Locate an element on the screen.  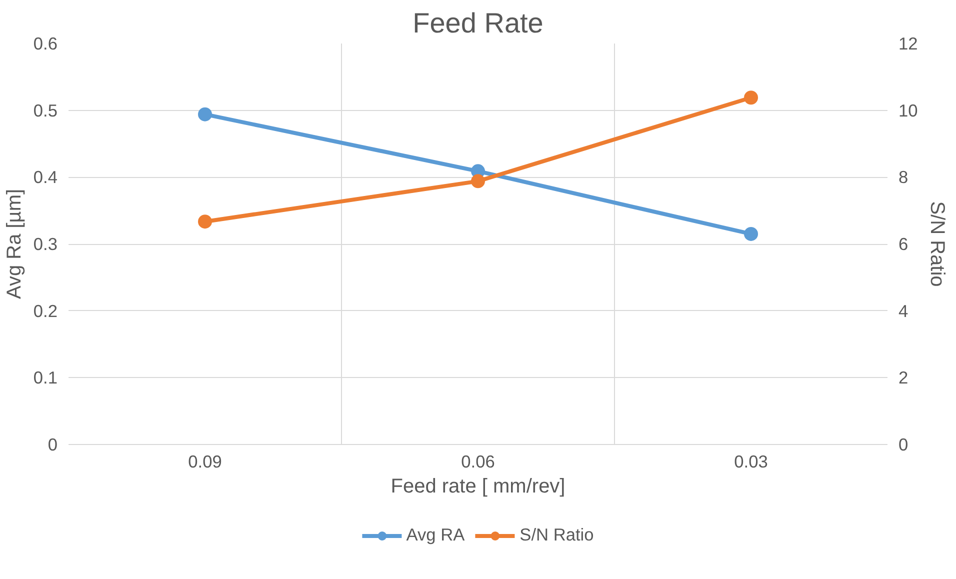
y2-tick-label: 10 is located at coordinates (908, 110).